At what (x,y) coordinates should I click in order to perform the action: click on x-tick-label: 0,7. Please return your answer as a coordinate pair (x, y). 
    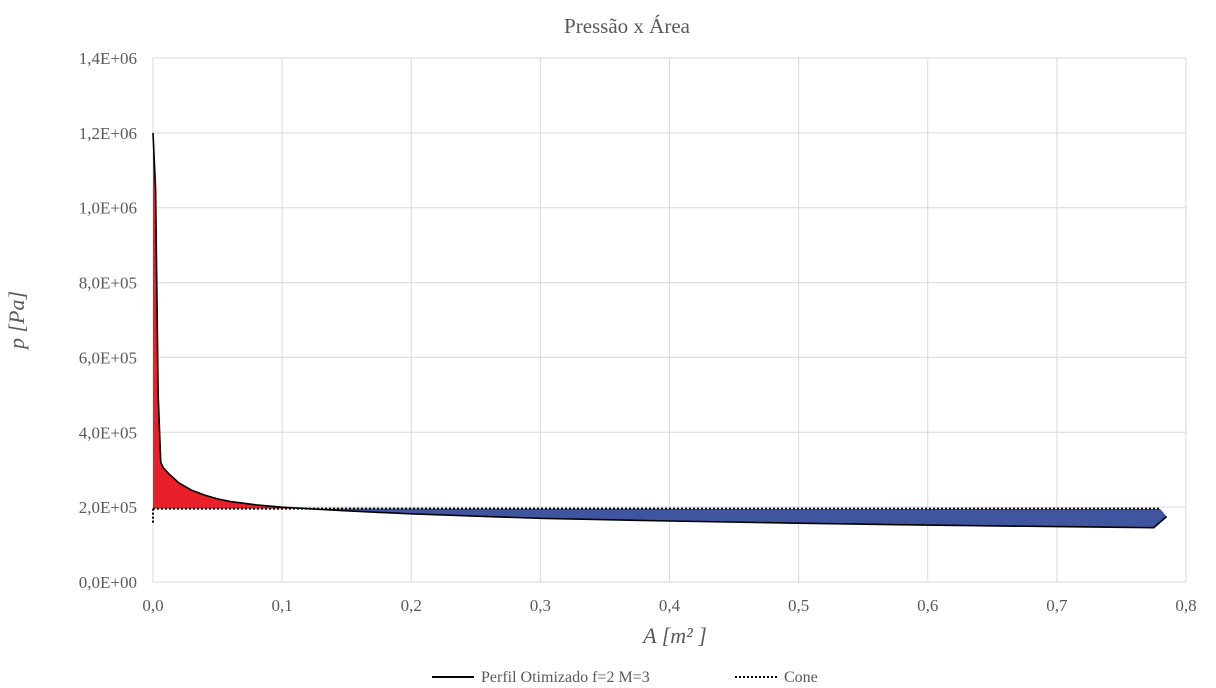
    Looking at the image, I should click on (1057, 605).